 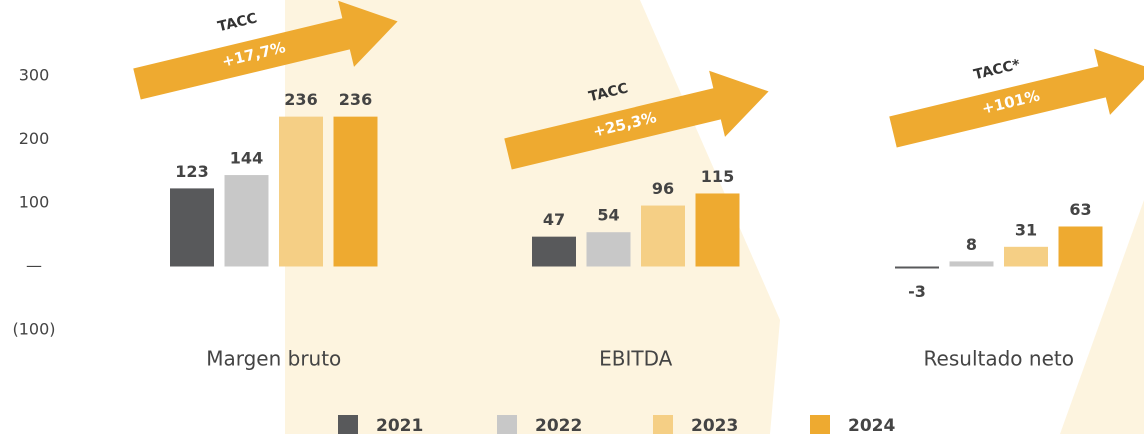 What do you see at coordinates (34, 202) in the screenshot?
I see `y-tick-label: 100` at bounding box center [34, 202].